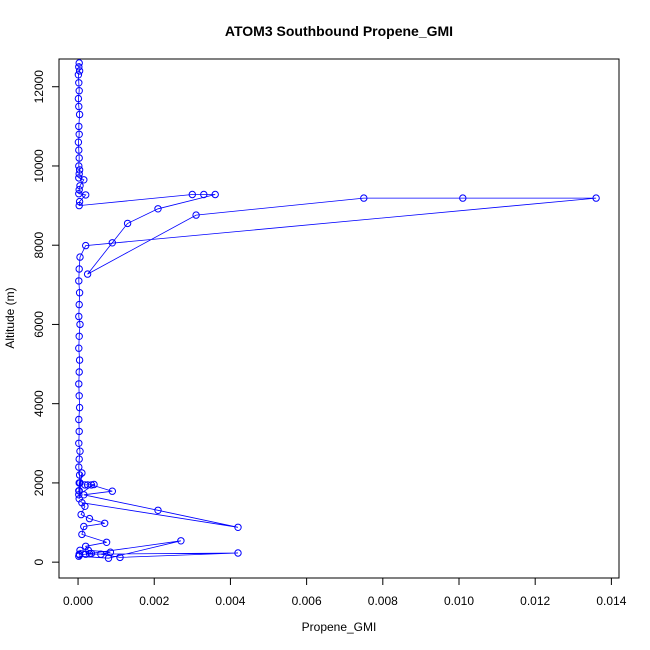 The height and width of the screenshot is (650, 650). I want to click on y-tick-label: 0, so click(39, 561).